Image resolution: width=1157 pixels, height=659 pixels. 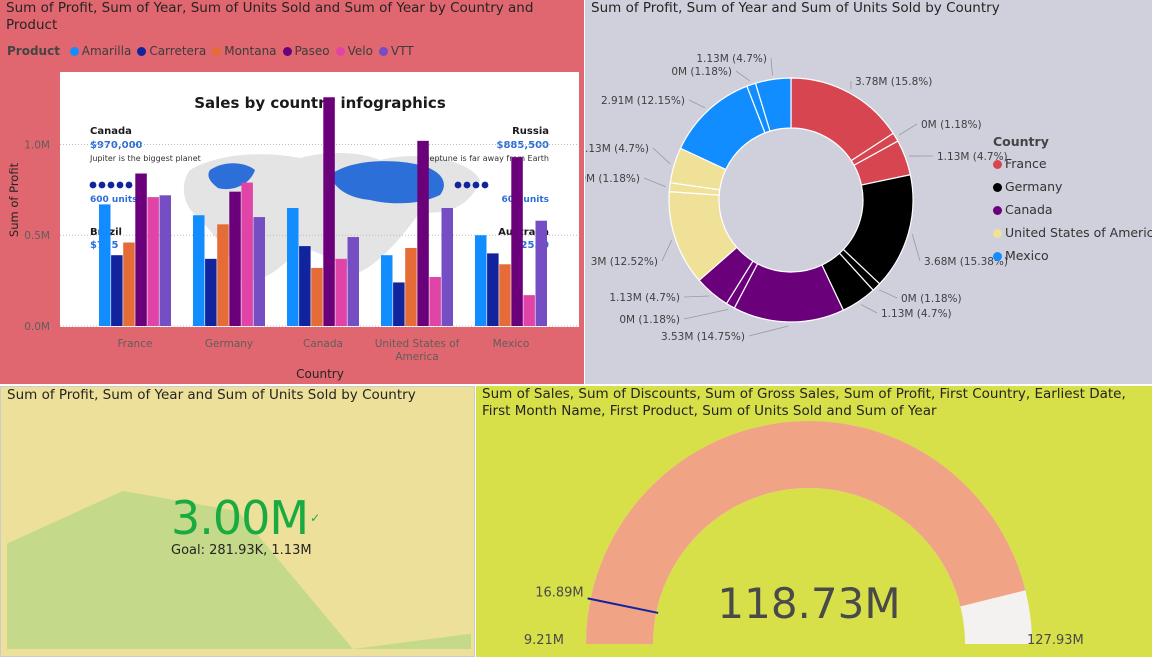 I want to click on infographic-russia-value: $885,500, so click(x=522, y=145).